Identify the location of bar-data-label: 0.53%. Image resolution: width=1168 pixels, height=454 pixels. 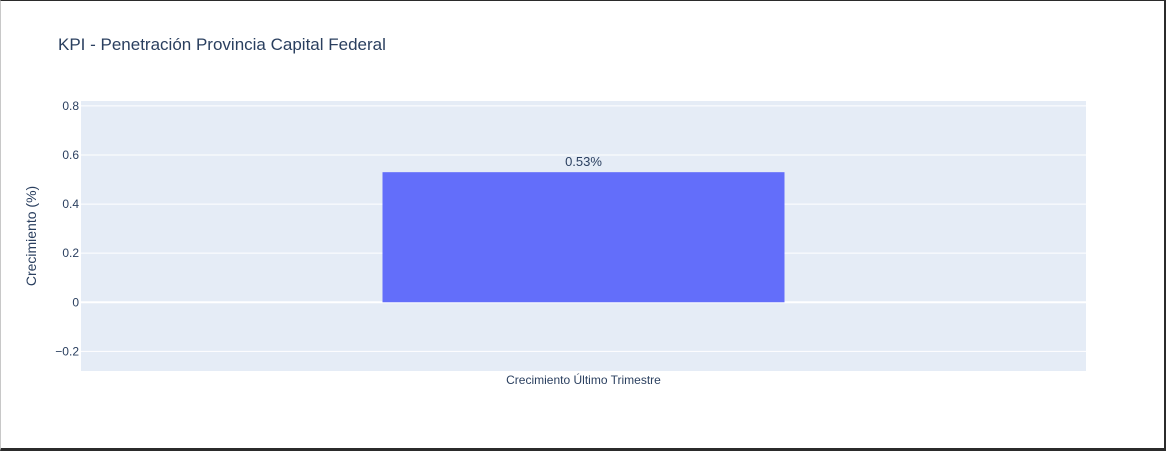
(583, 161).